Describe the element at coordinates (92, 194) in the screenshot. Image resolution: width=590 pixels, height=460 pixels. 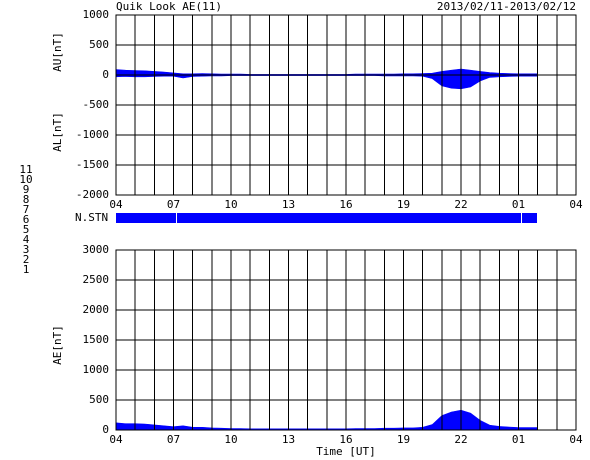
I see `y-tick-label: -2000` at that location.